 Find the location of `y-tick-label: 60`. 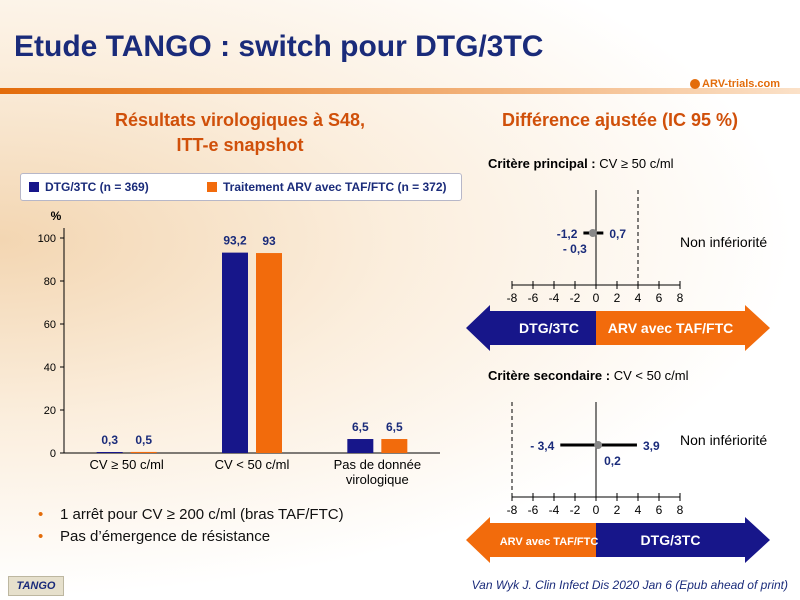

y-tick-label: 60 is located at coordinates (50, 325).